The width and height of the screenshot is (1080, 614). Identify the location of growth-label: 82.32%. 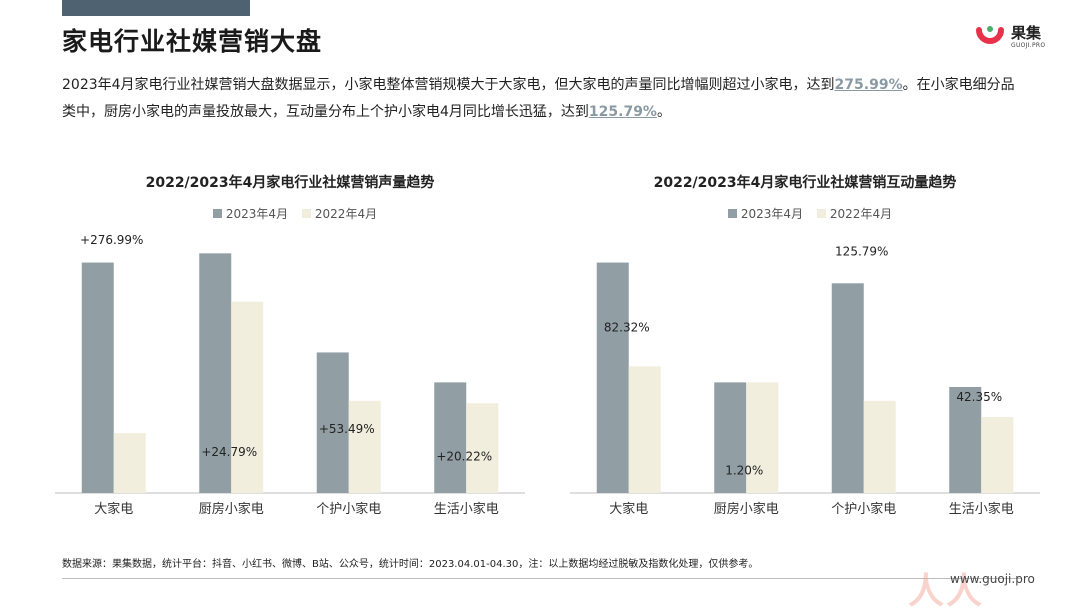
(627, 328).